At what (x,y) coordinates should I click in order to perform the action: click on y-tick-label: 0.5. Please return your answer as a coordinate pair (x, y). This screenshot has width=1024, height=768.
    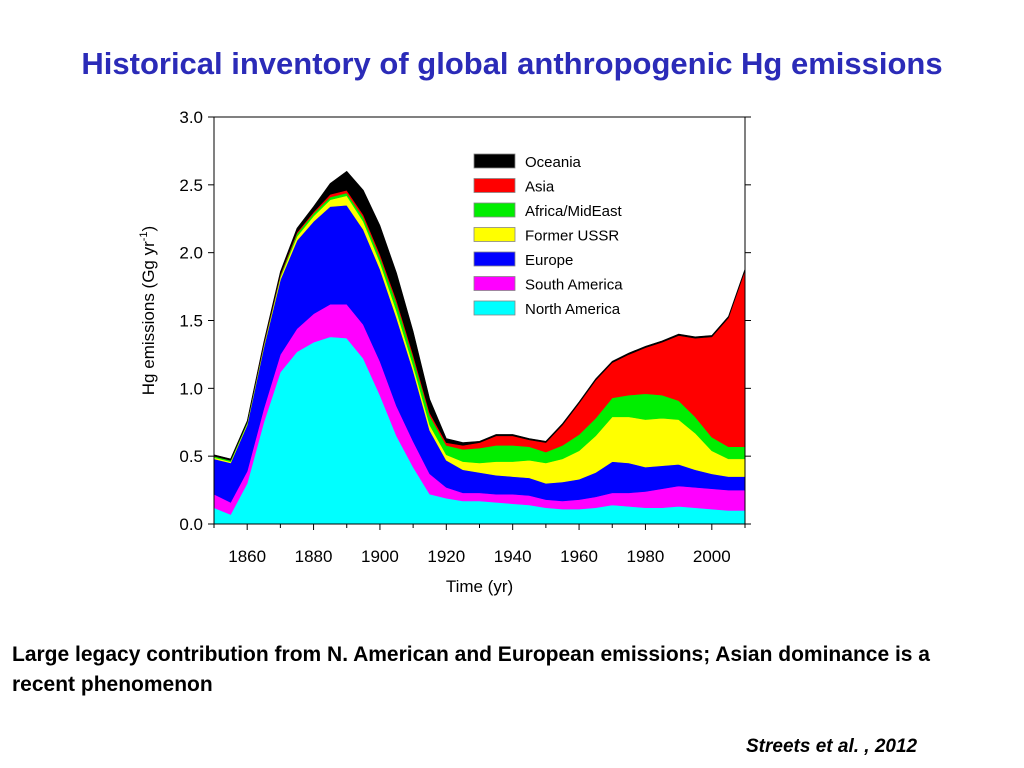
    Looking at the image, I should click on (191, 456).